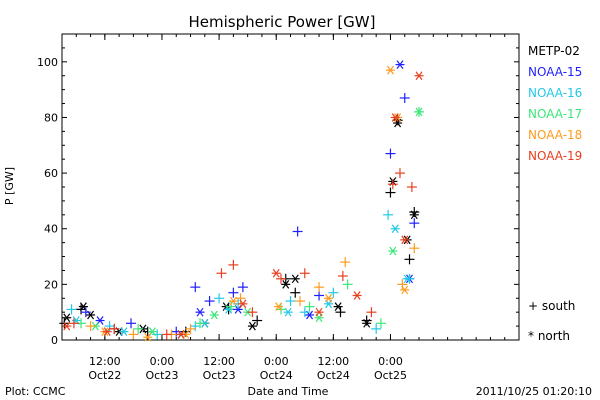  I want to click on marker-legend-south: + south, so click(551, 306).